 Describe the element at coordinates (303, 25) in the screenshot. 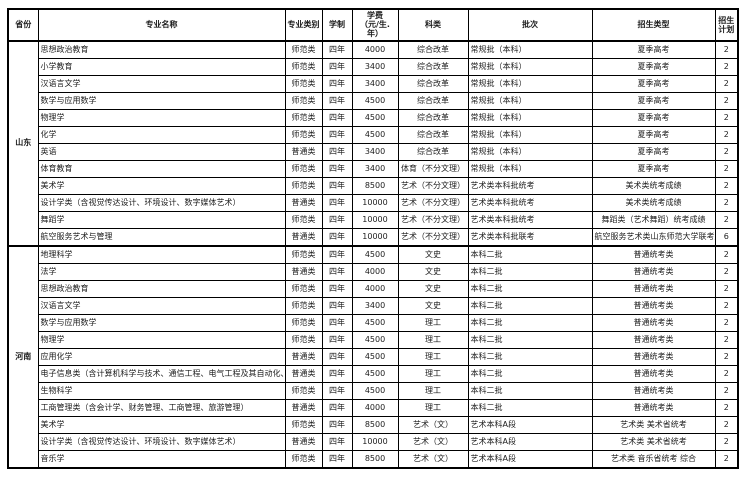

I see `header-category: 专业类别` at that location.